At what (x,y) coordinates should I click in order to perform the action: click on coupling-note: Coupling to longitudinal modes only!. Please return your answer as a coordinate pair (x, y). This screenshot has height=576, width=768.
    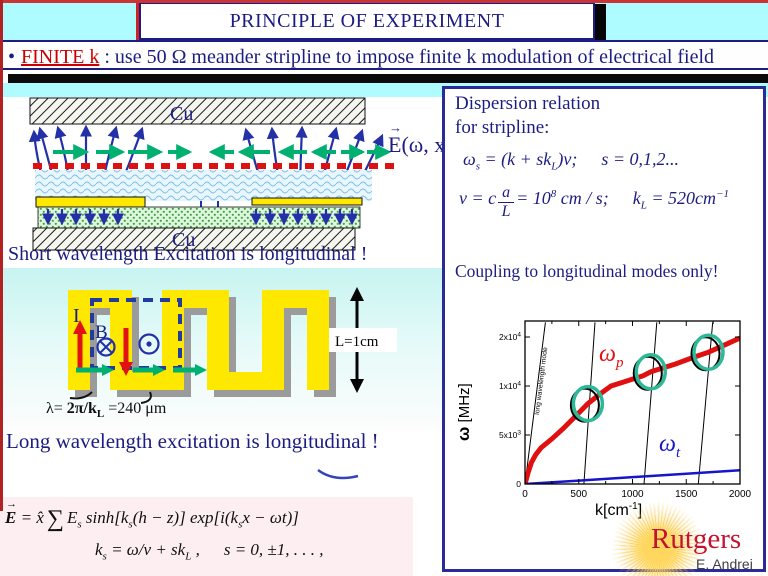
    Looking at the image, I should click on (587, 271).